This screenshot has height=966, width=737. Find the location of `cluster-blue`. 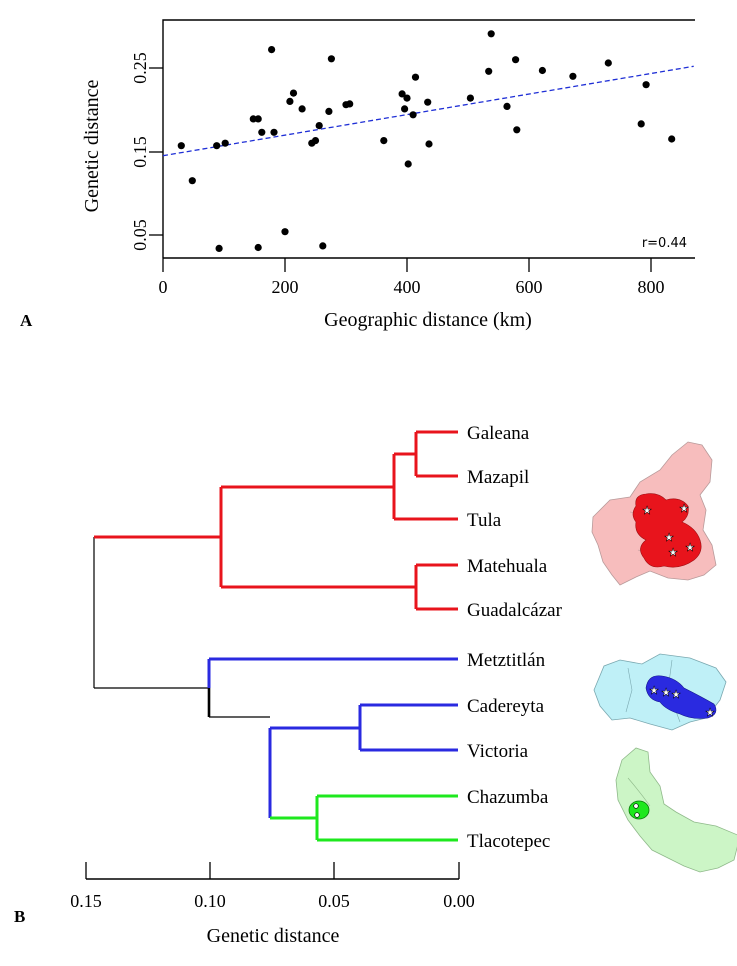

cluster-blue is located at coordinates (332, 737).